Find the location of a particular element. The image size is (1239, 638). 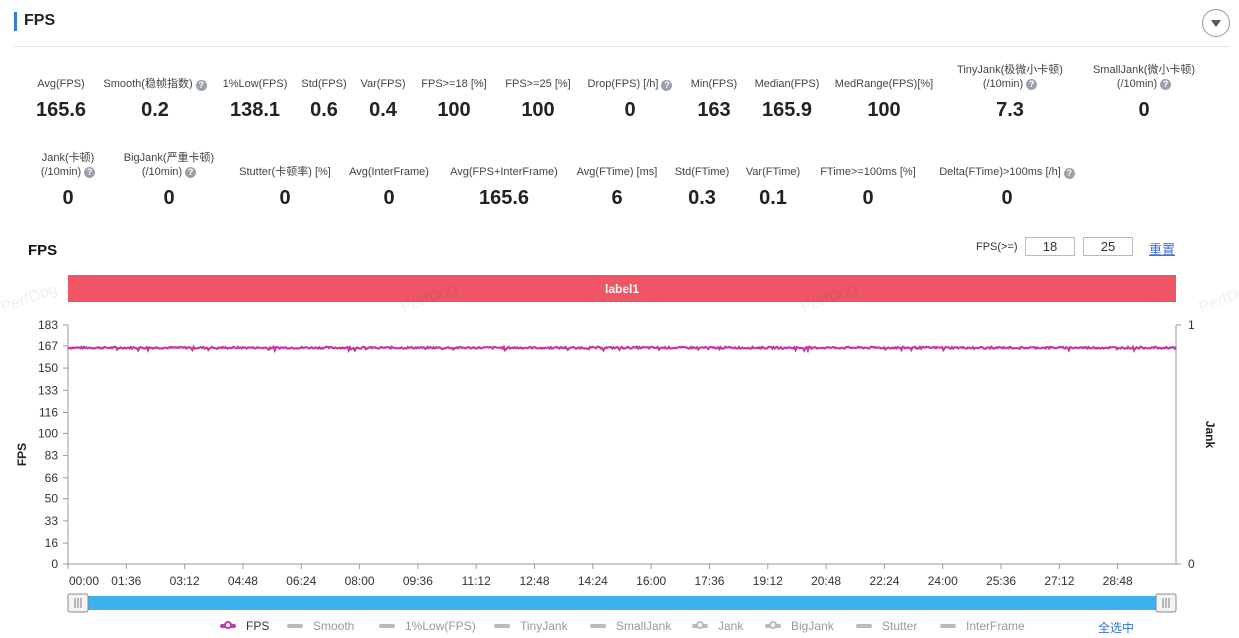

legend-item: Jank is located at coordinates (717, 626).